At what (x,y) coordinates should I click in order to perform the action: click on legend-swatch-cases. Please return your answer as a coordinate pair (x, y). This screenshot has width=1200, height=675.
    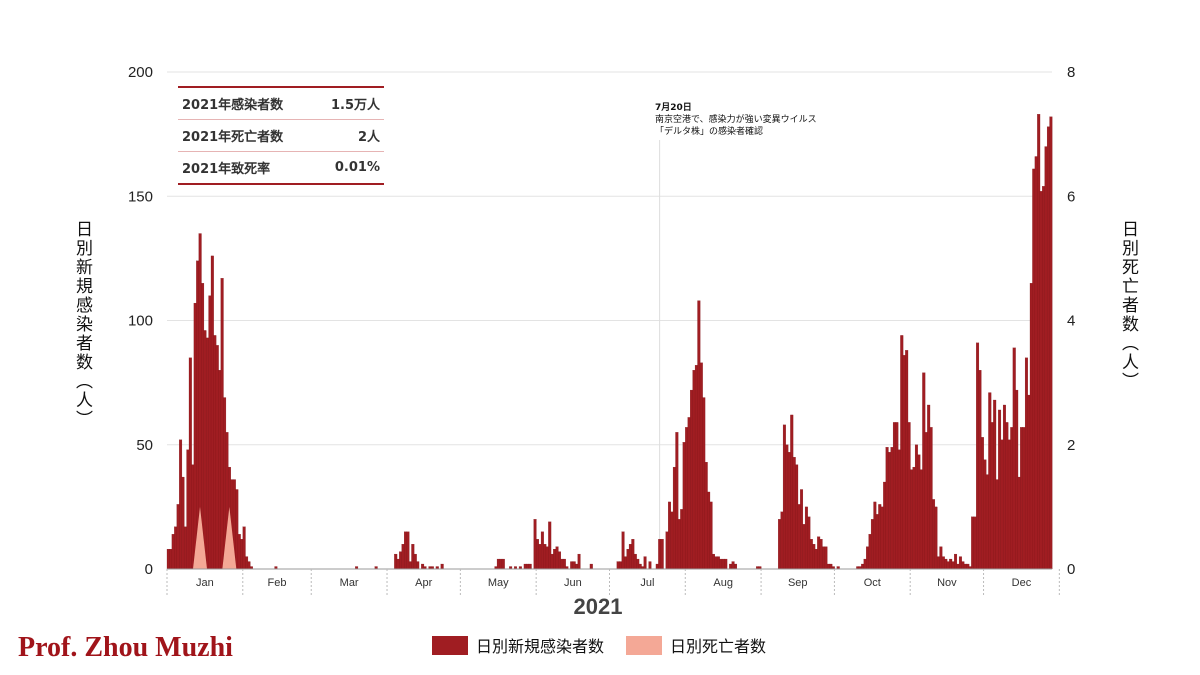
    Looking at the image, I should click on (450, 645).